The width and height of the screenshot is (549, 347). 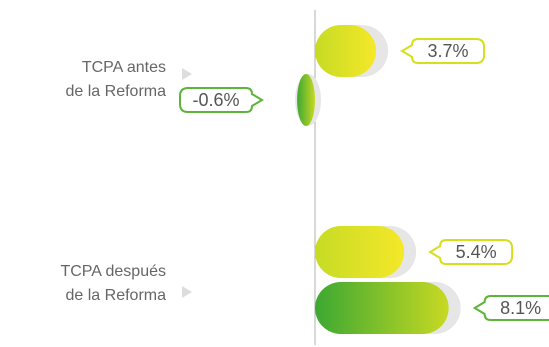 I want to click on data-label: 8.1%, so click(x=520, y=308).